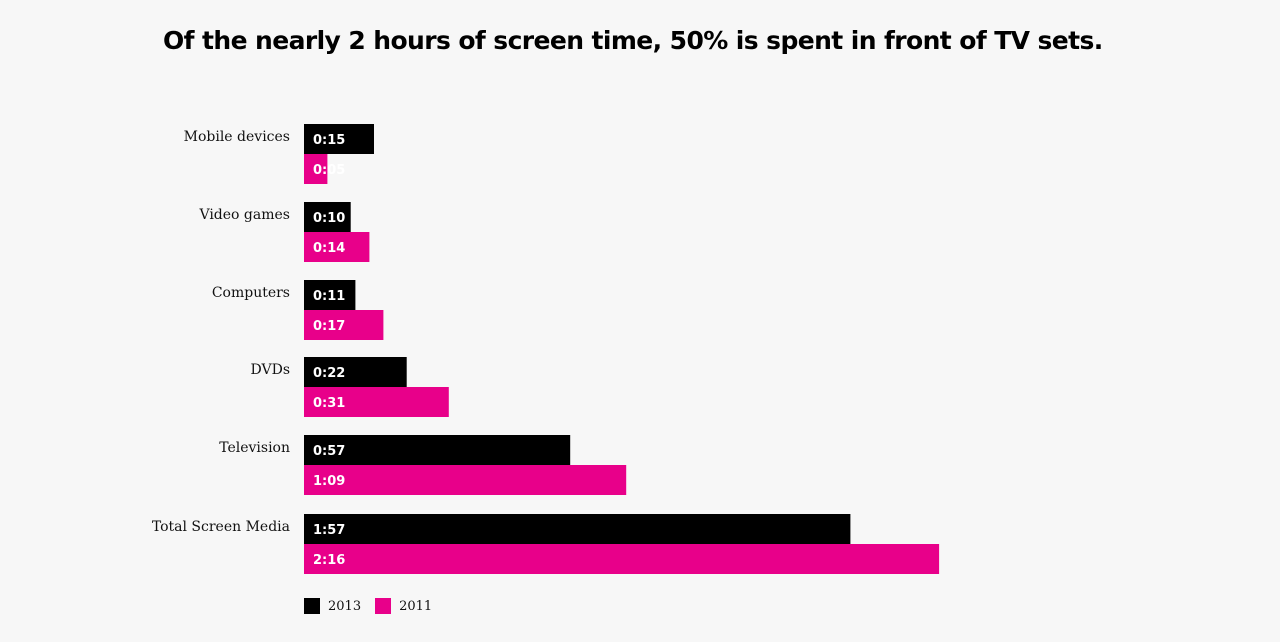 This screenshot has width=1280, height=642. What do you see at coordinates (383, 606) in the screenshot?
I see `legend-swatch-2011` at bounding box center [383, 606].